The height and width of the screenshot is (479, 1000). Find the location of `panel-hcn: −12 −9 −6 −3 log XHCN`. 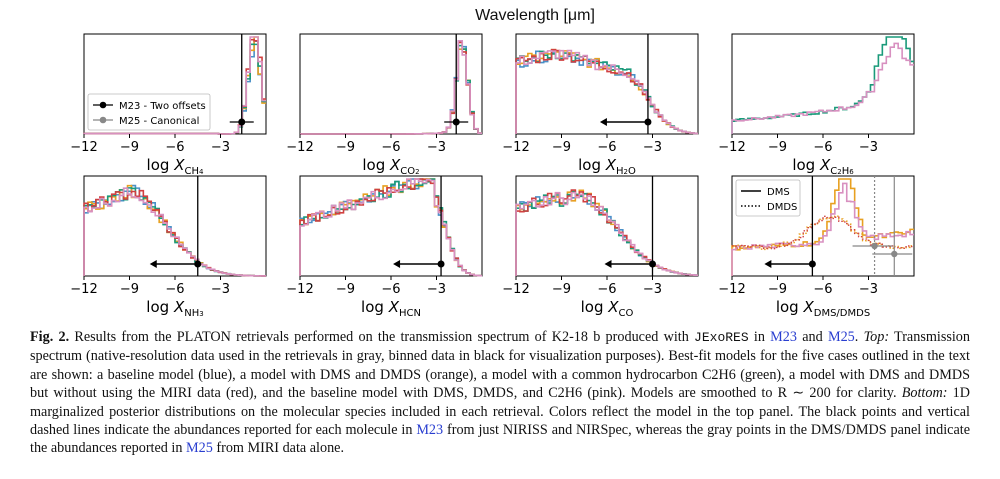

panel-hcn: −12 −9 −6 −3 log XHCN is located at coordinates (384, 247).